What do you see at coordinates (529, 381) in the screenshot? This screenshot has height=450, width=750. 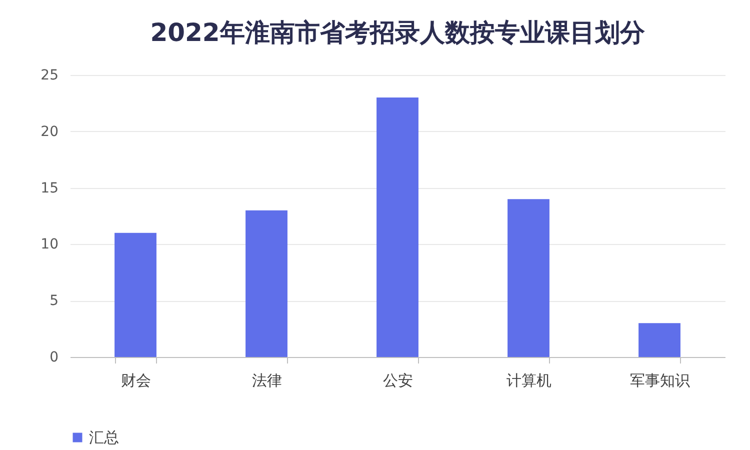 I see `x-tick-label: 计算机` at bounding box center [529, 381].